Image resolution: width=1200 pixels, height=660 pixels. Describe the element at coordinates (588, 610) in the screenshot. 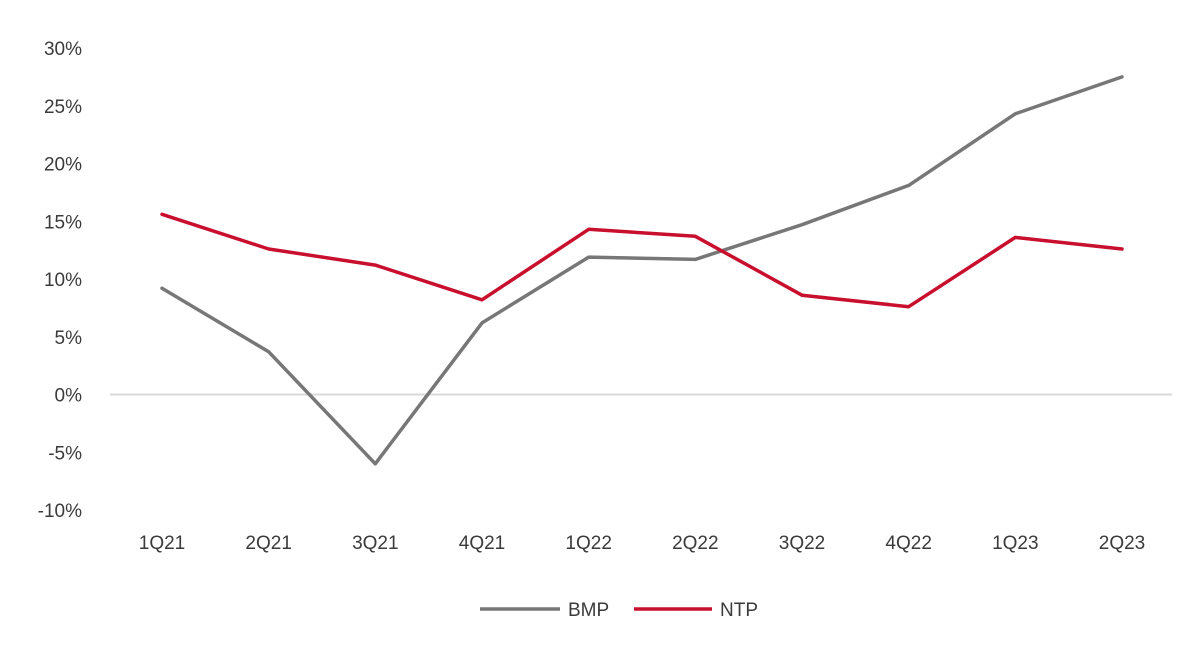

I see `legend-label: BMP` at that location.